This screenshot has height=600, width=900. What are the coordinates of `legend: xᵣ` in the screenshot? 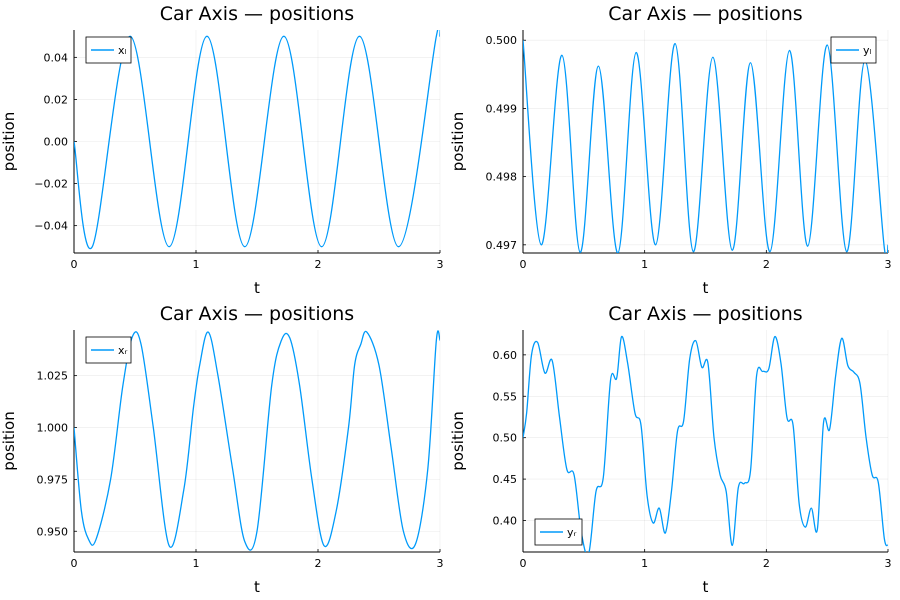 It's located at (108, 350).